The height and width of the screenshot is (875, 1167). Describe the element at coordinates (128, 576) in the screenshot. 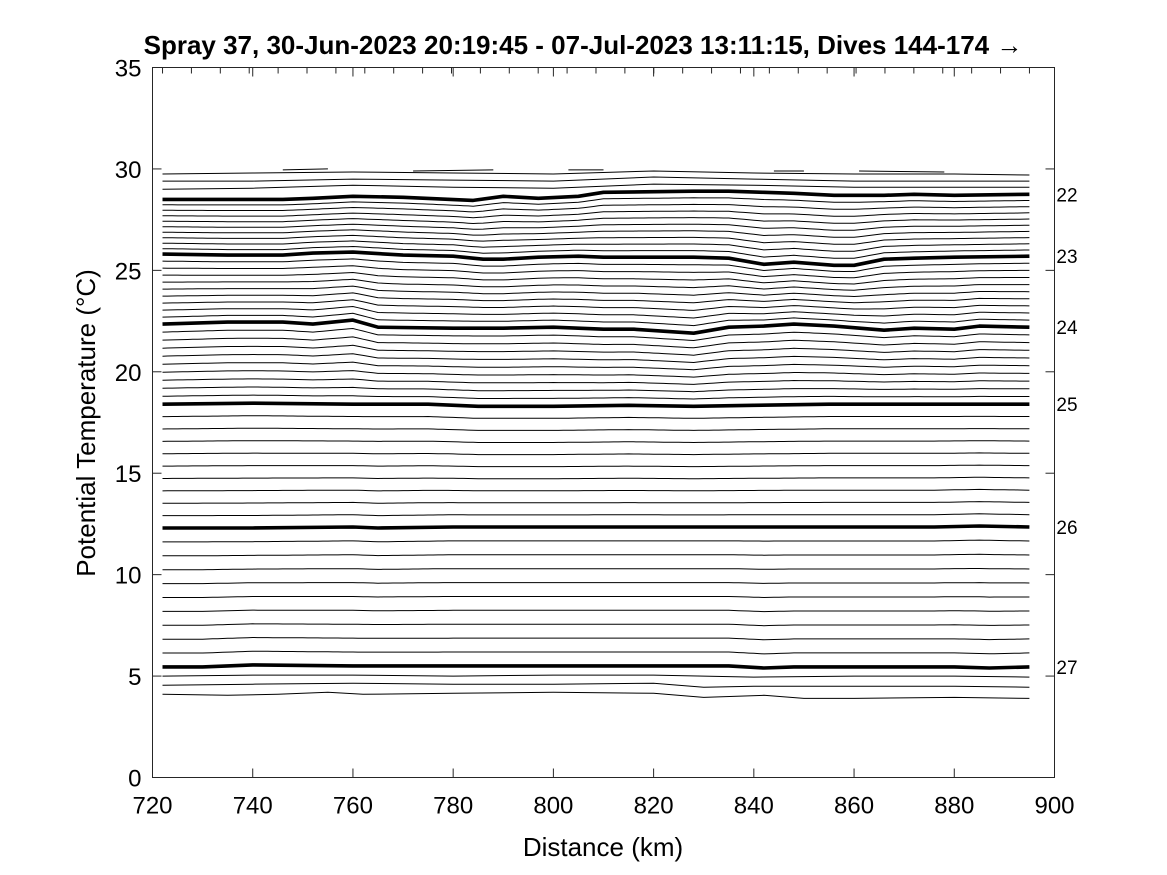

I see `y-tick-label: 10` at that location.